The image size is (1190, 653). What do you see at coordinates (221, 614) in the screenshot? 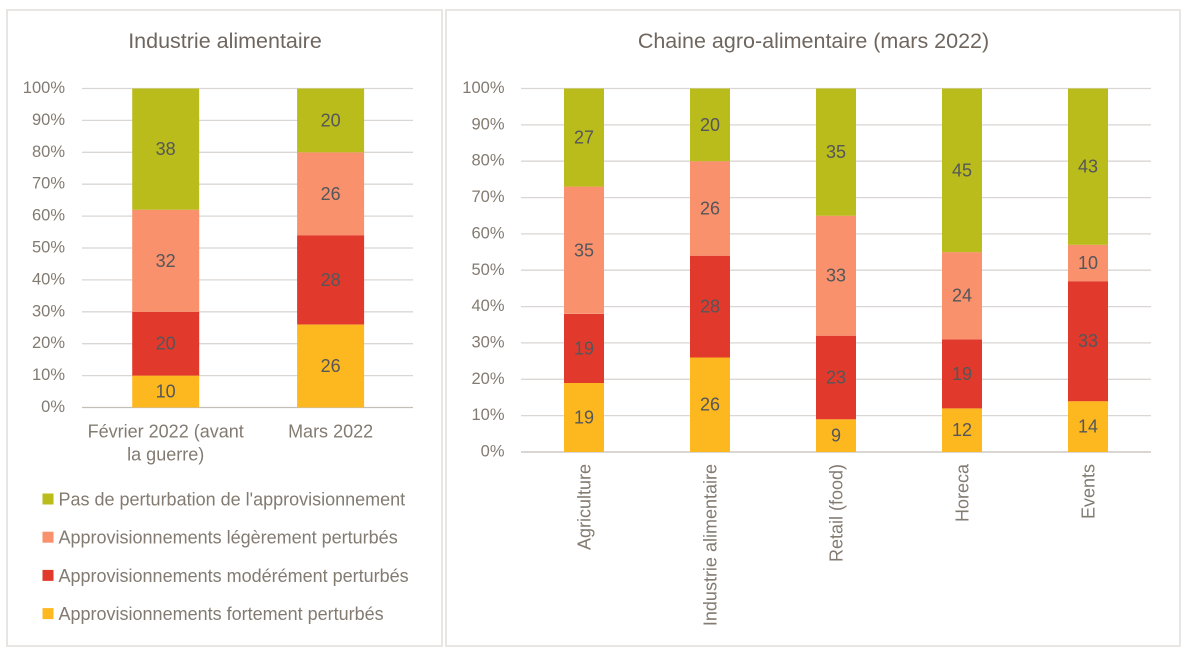
I see `svg-text:Approvisionnements fortement p: Approvisionnements fortement perturbés` at bounding box center [221, 614].